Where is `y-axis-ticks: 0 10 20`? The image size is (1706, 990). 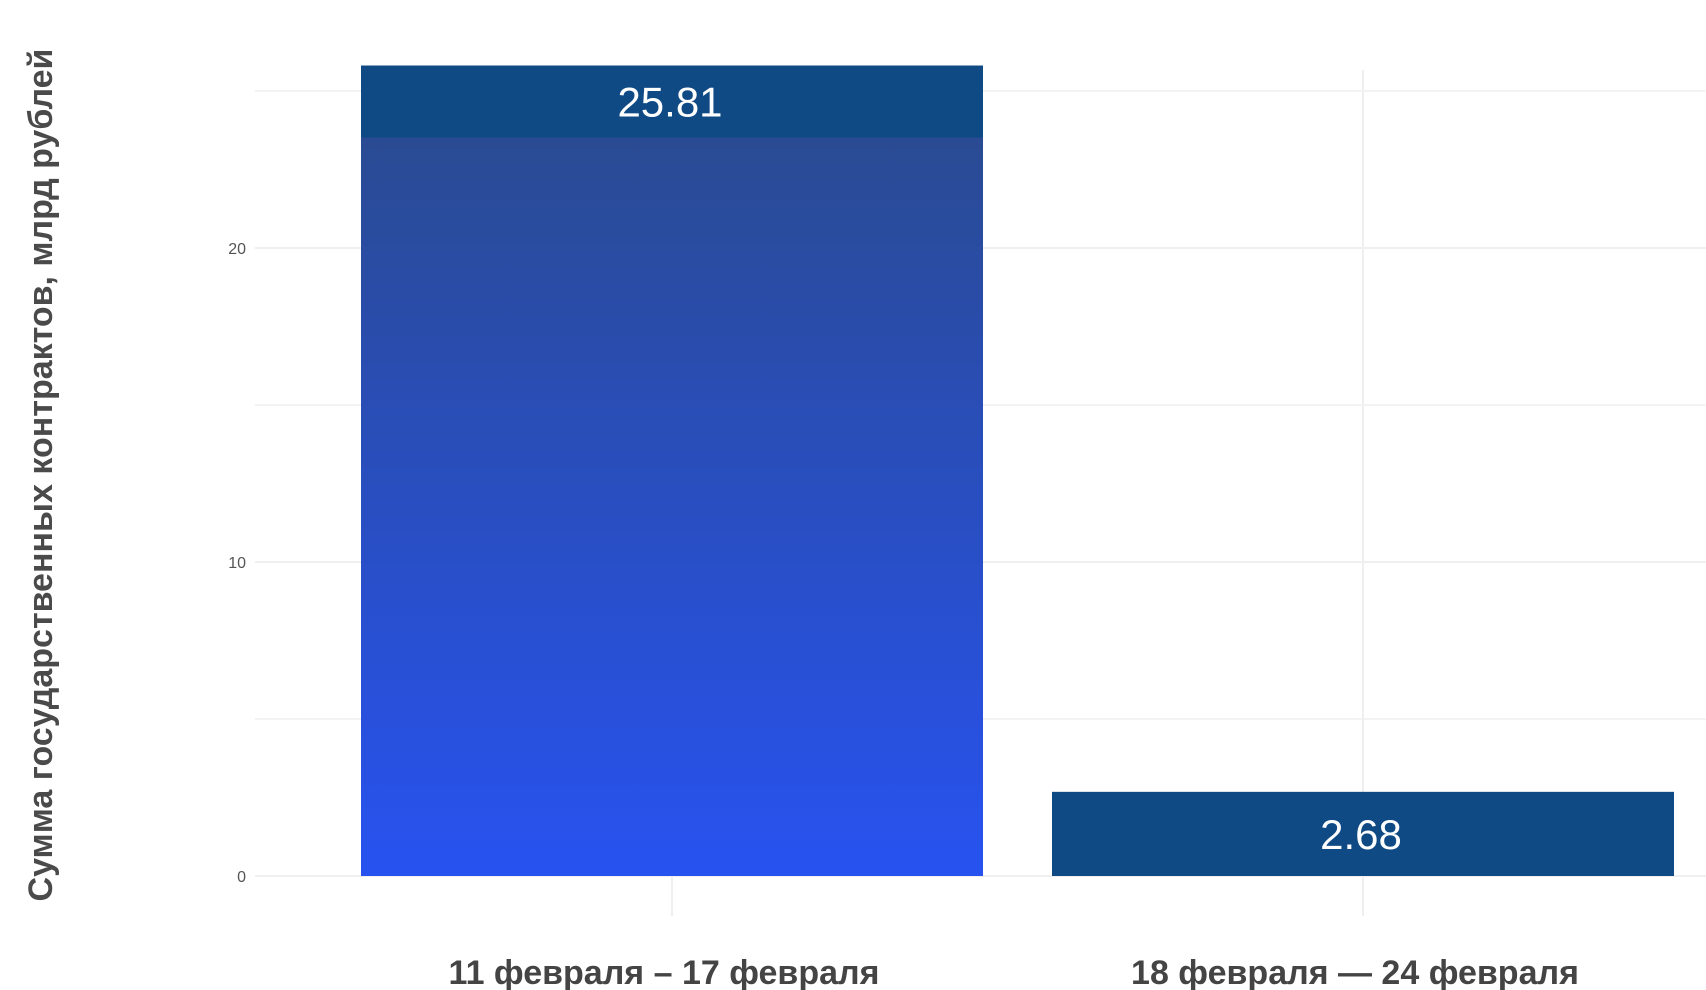 y-axis-ticks: 0 10 20 is located at coordinates (237, 563).